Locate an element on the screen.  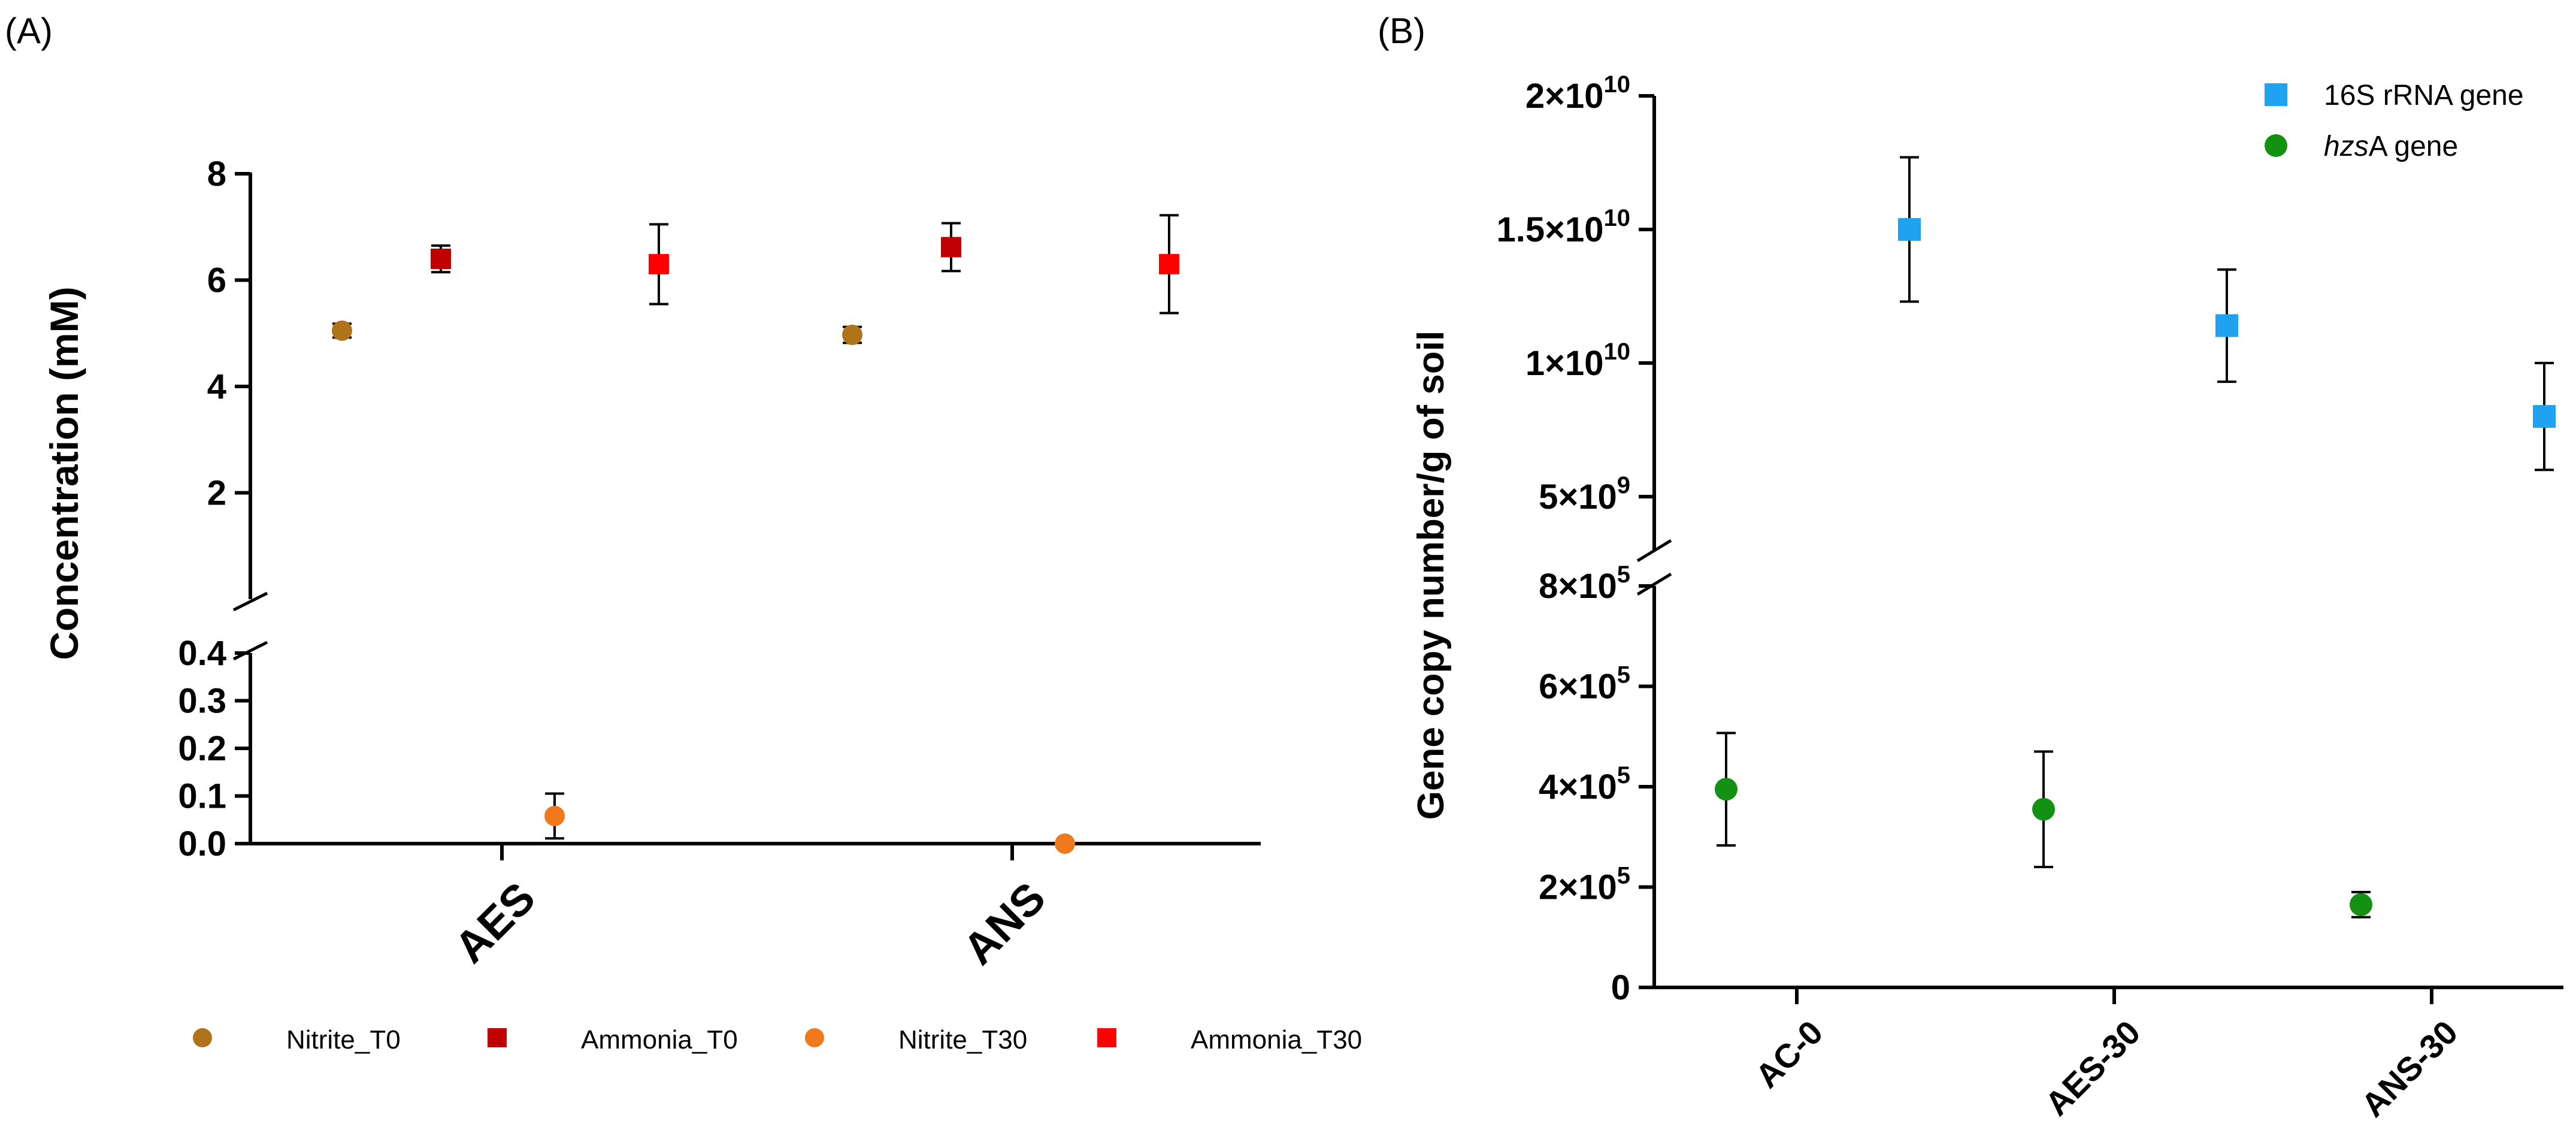
y-tick-label: 0.3 is located at coordinates (202, 701).